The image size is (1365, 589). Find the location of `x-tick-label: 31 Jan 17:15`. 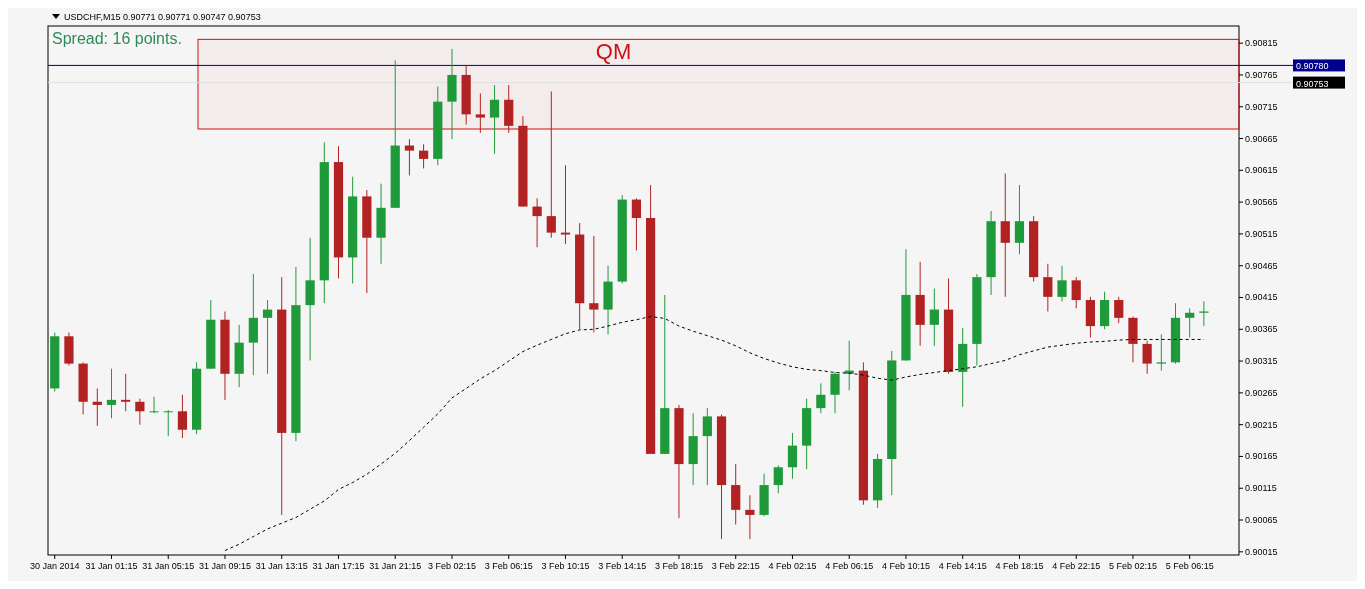

x-tick-label: 31 Jan 17:15 is located at coordinates (338, 566).